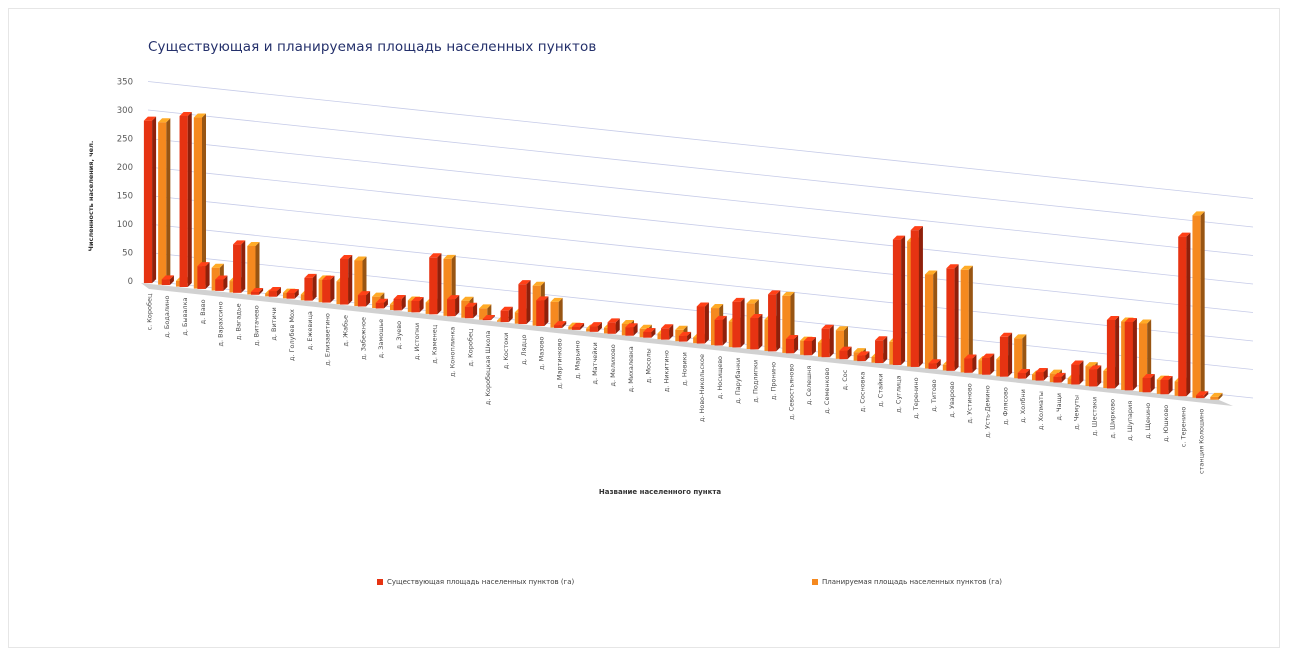  I want to click on x-tick-label: д. Ежевица, so click(310, 330).